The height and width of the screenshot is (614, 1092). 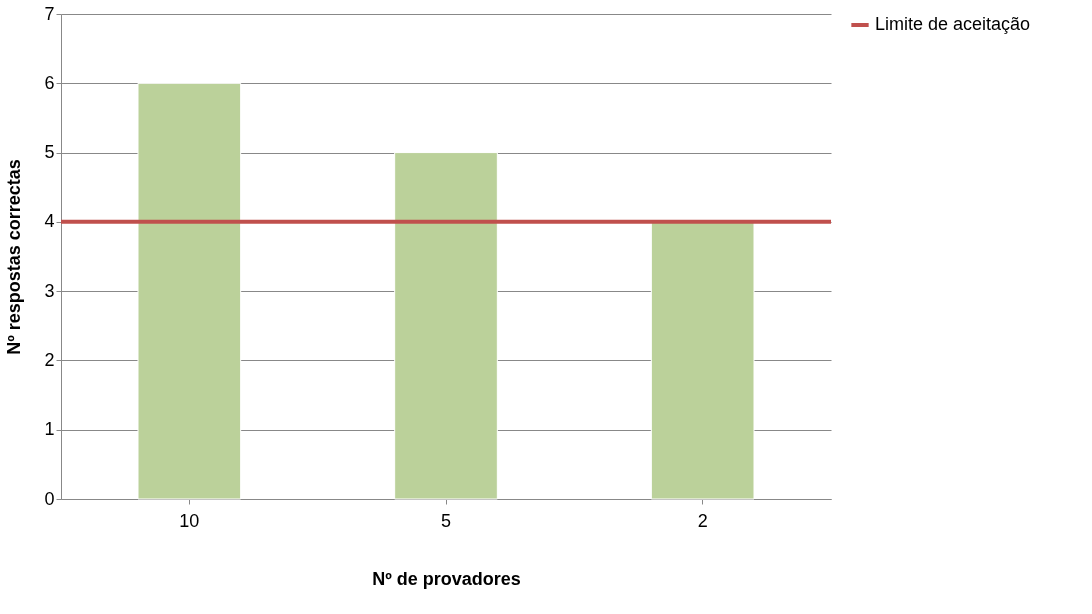 What do you see at coordinates (189, 520) in the screenshot?
I see `x-tick-label: 10` at bounding box center [189, 520].